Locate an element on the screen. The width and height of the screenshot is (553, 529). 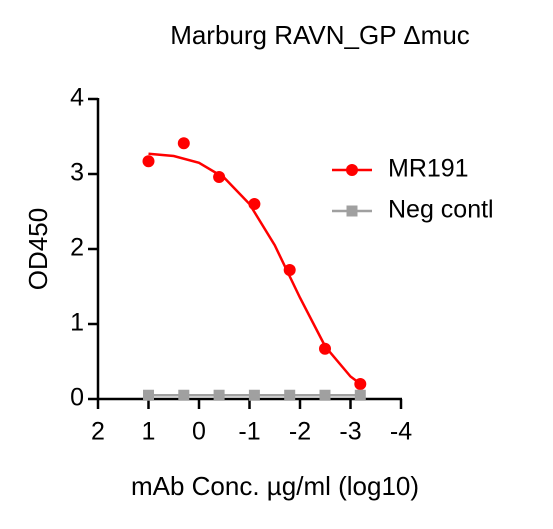
x-tick-label: -2 is located at coordinates (300, 432).